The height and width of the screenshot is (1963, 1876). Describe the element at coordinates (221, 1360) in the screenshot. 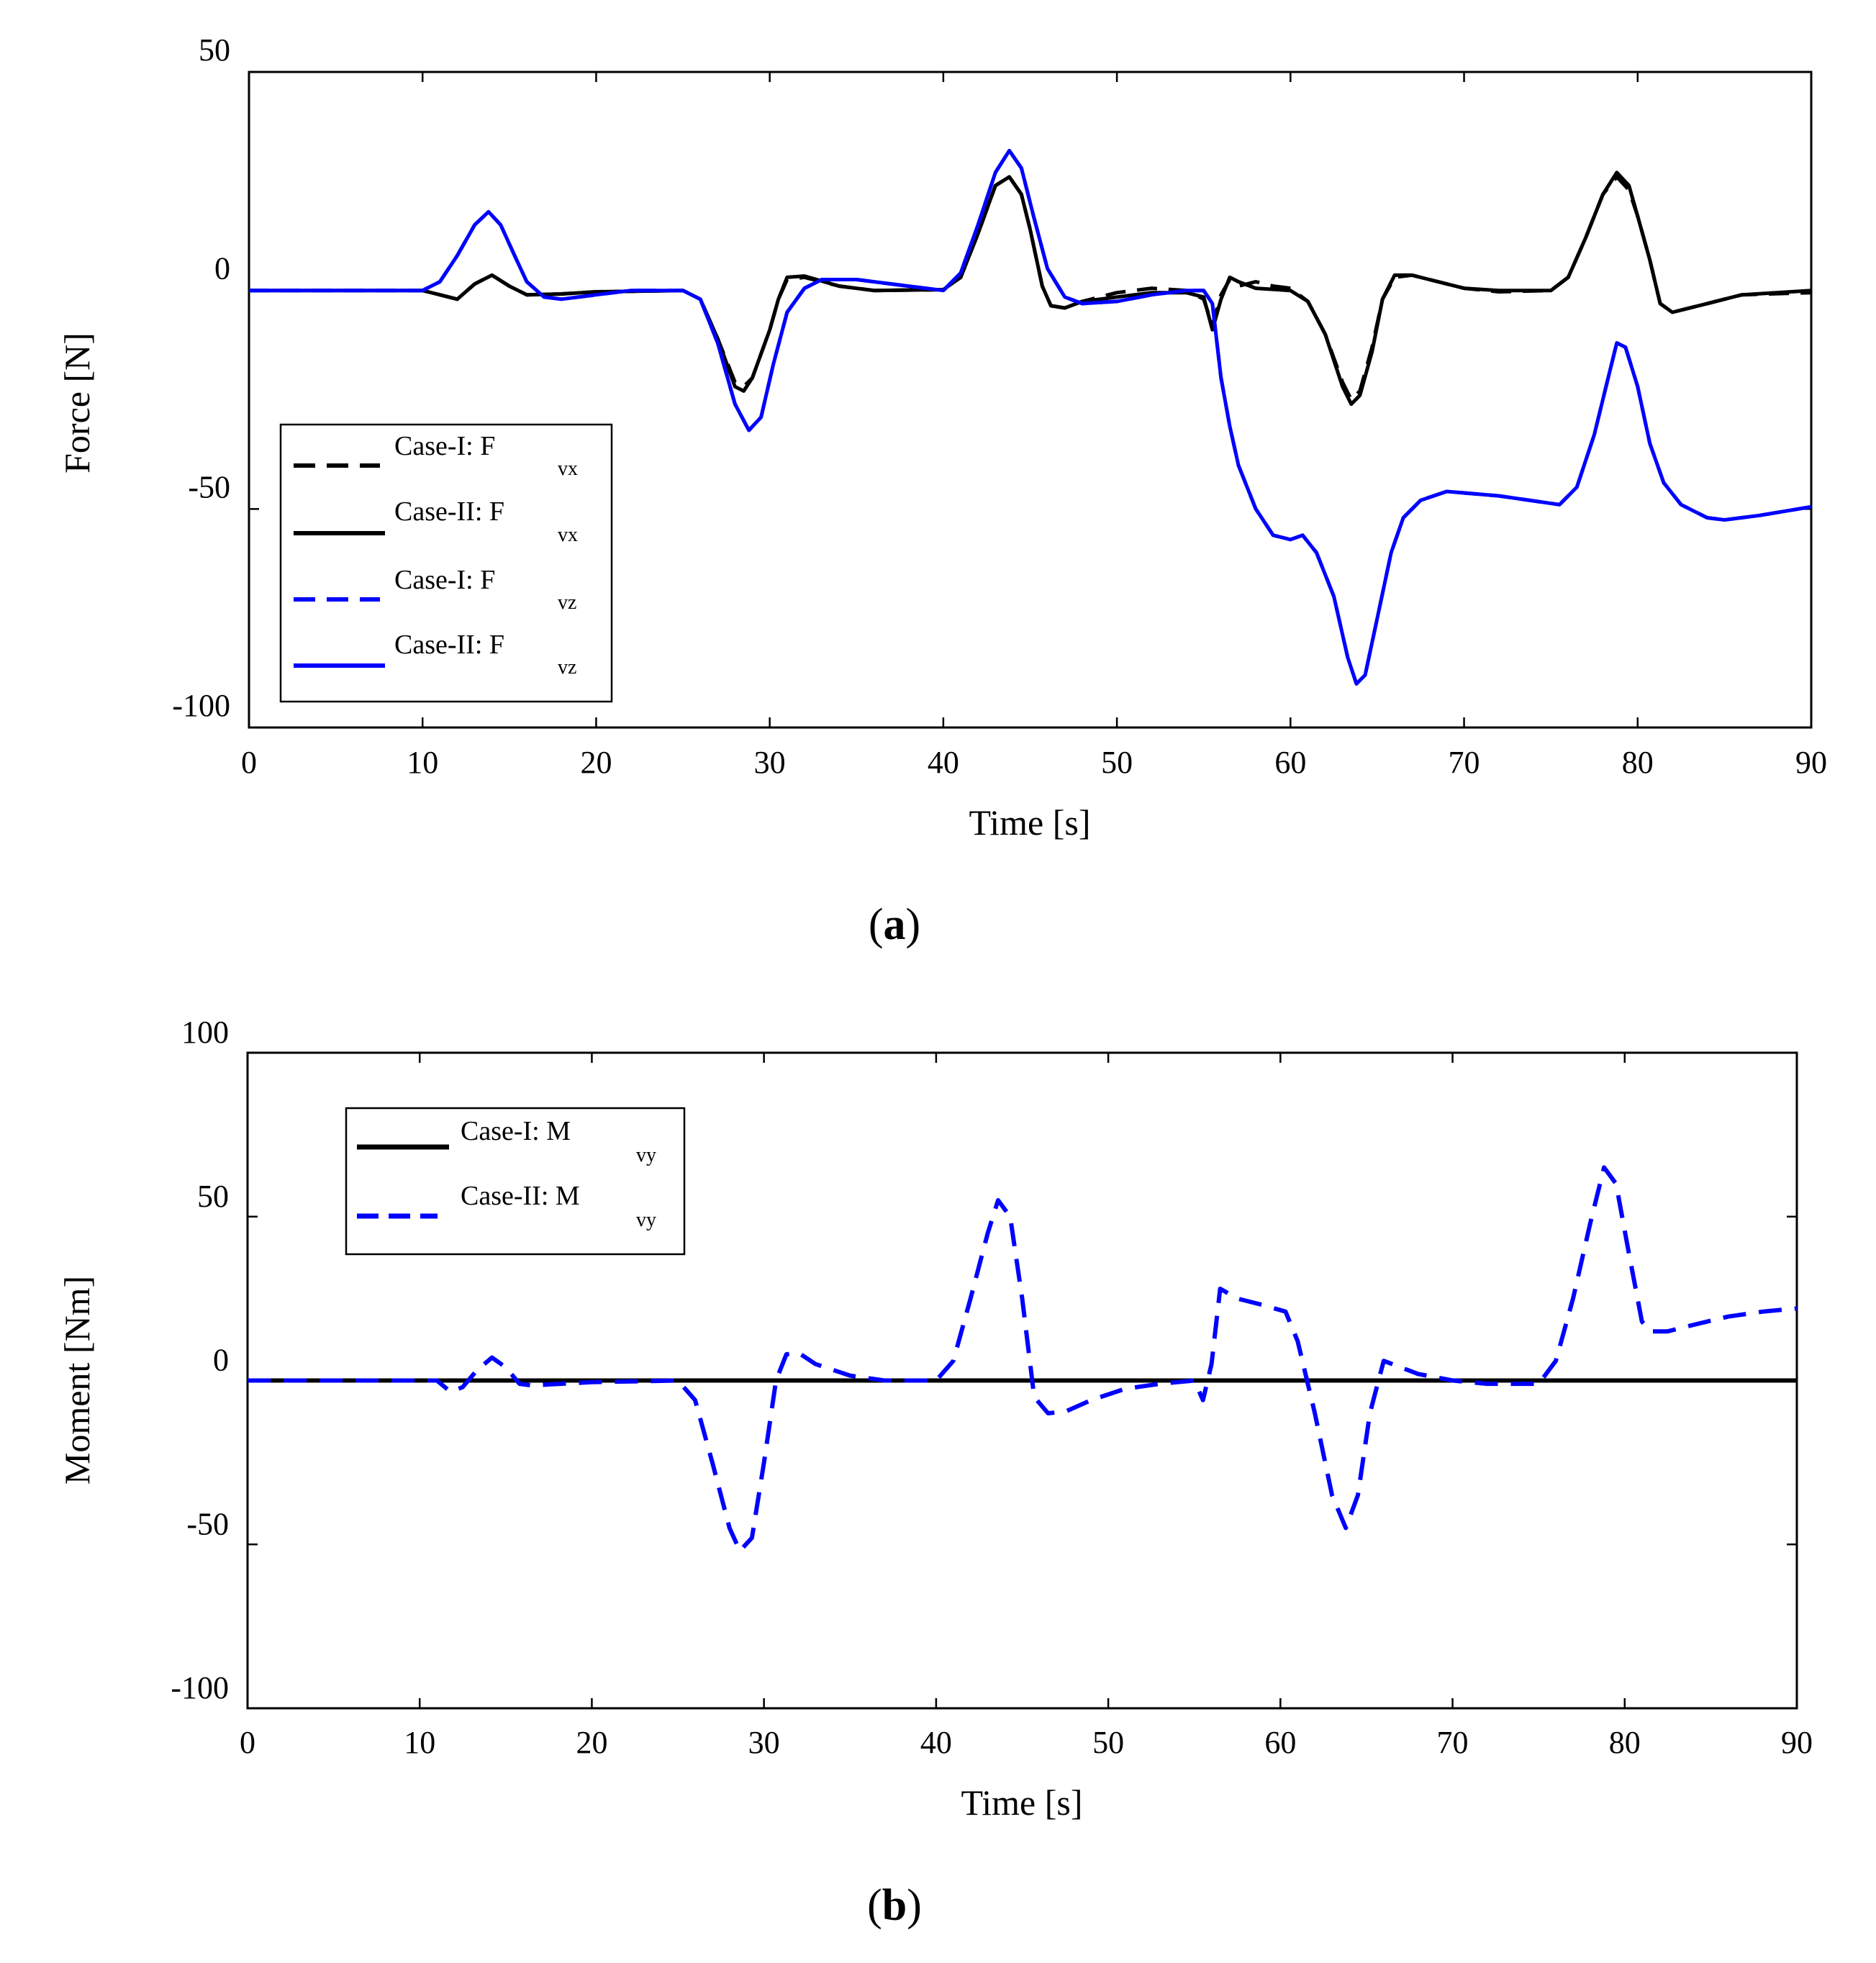

I see `chart-b-y-tick-label: 0` at that location.